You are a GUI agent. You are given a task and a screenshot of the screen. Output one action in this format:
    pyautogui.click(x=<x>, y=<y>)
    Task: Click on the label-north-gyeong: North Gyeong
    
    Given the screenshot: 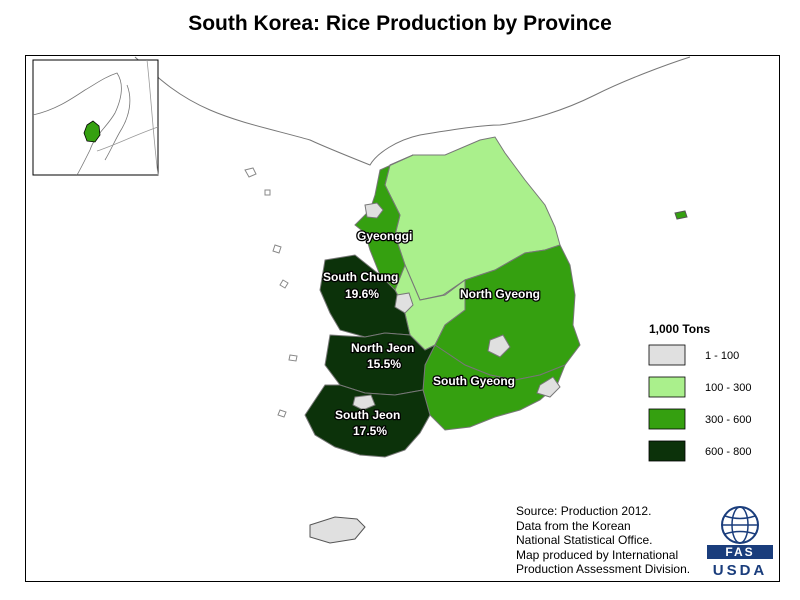 What is the action you would take?
    pyautogui.click(x=500, y=294)
    